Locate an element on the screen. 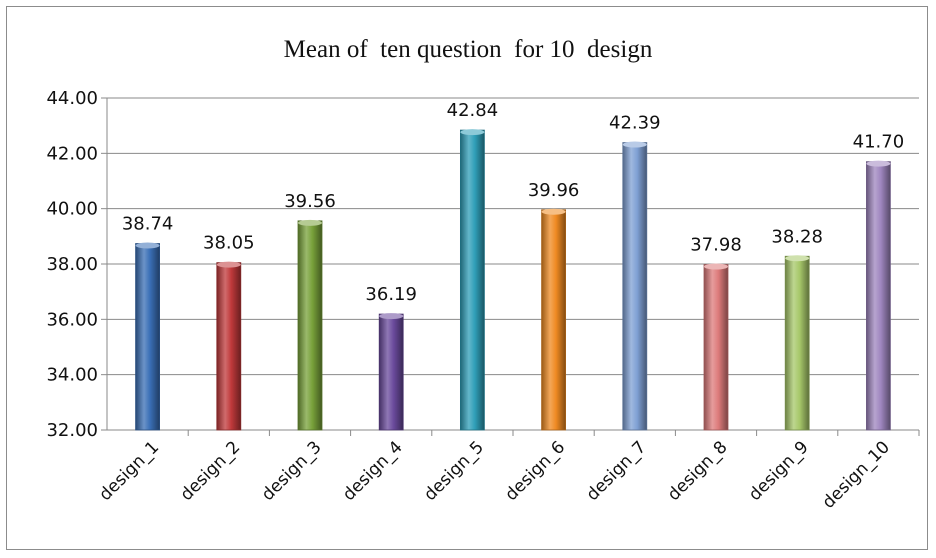 This screenshot has height=558, width=936. data-label: 39.56 is located at coordinates (310, 201).